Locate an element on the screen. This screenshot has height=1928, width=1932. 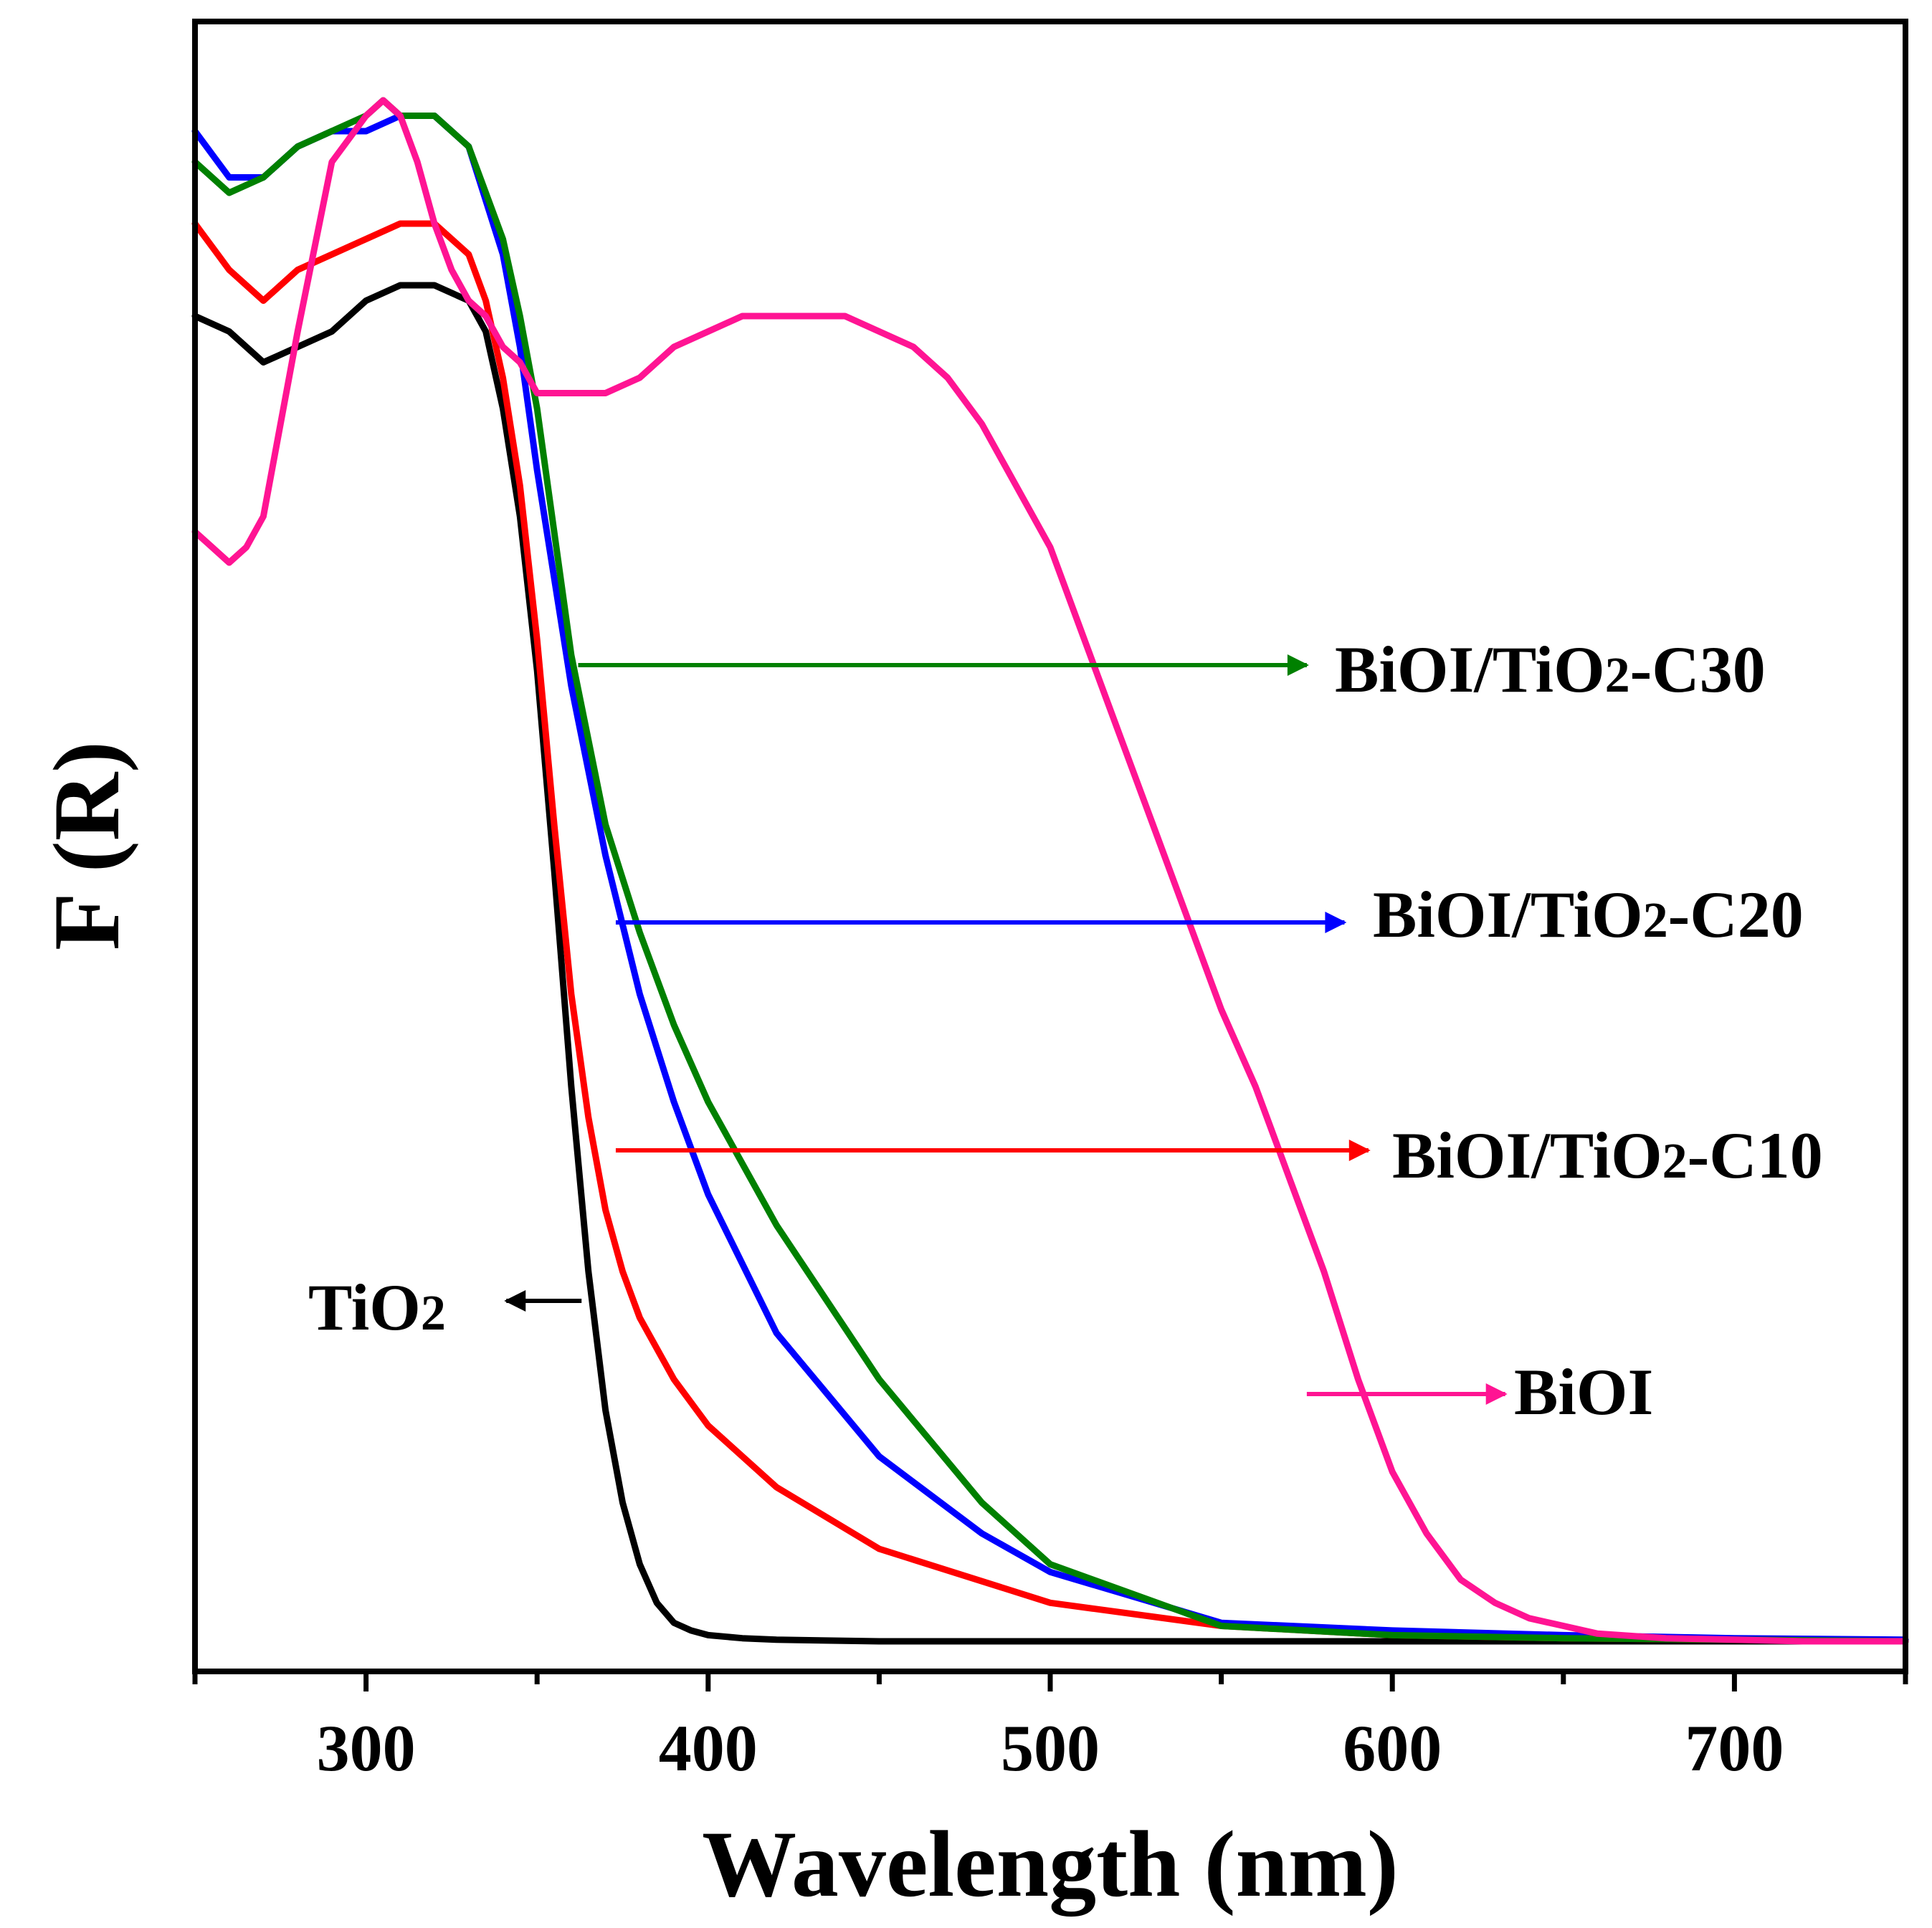
y-axis-title: F (R) is located at coordinates (86, 845).